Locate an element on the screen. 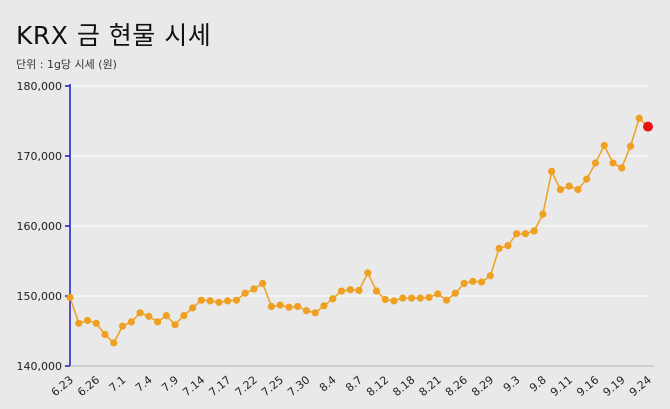 The height and width of the screenshot is (409, 670). x-tick-label: 9.16 is located at coordinates (587, 386).